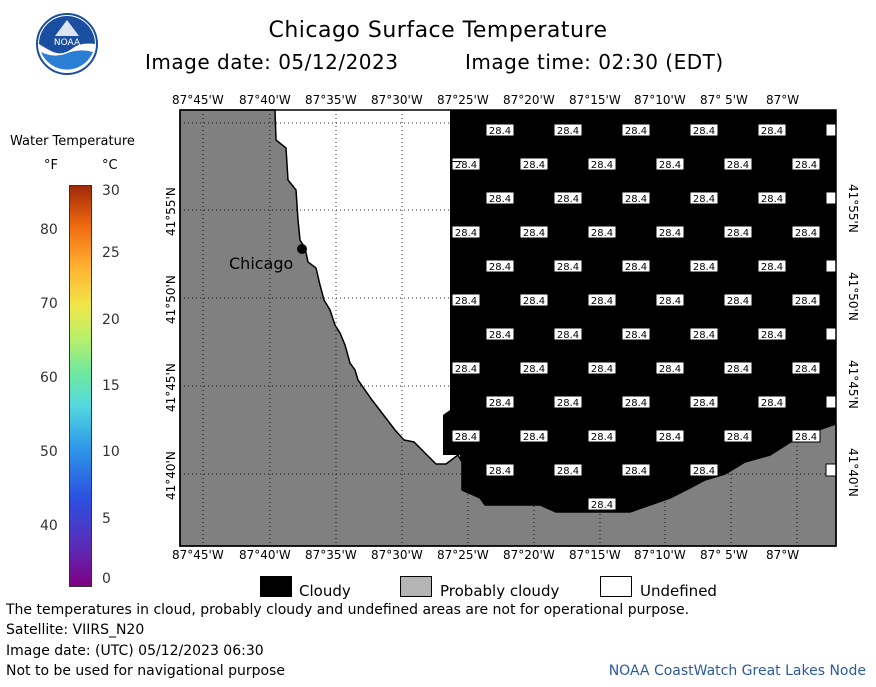 The image size is (876, 687). I want to click on latitude-label-right: 41°40'N, so click(853, 472).